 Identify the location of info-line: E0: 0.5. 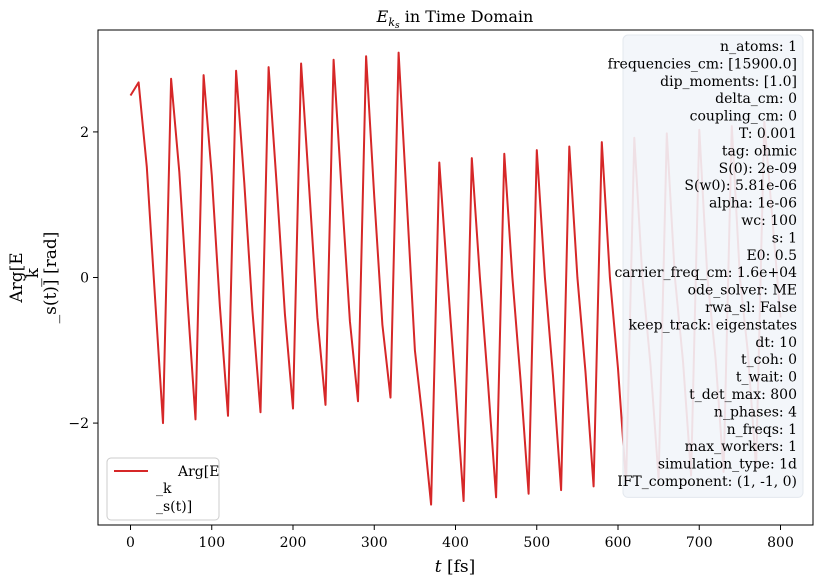
(771, 256).